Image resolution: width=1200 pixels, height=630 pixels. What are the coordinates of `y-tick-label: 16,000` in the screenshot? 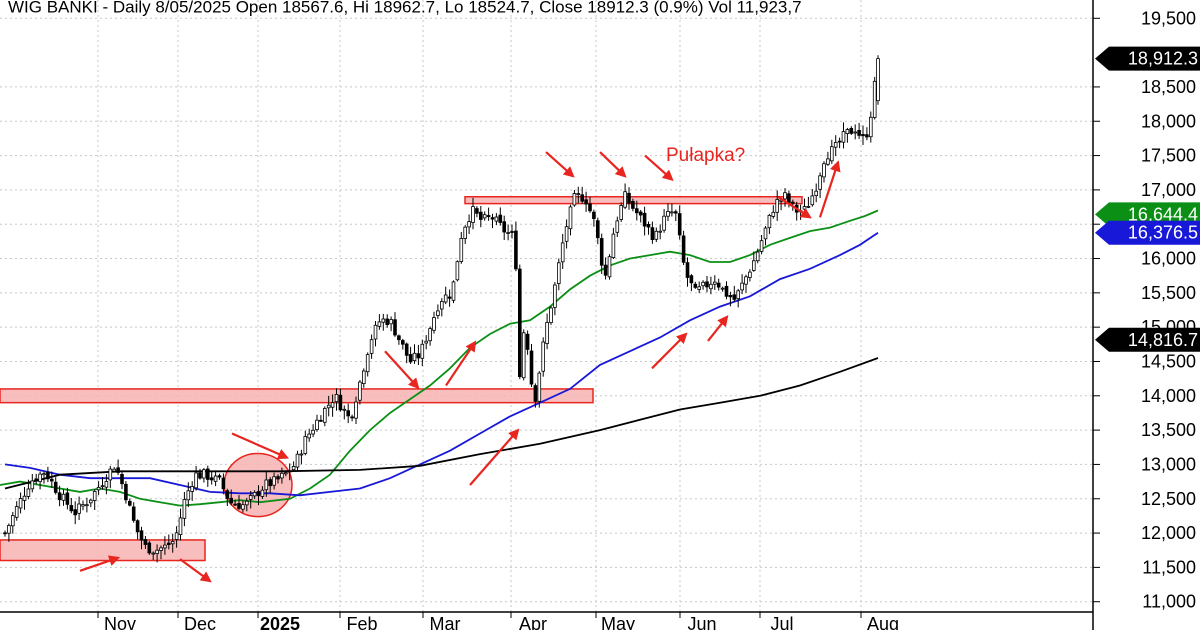 It's located at (1168, 259).